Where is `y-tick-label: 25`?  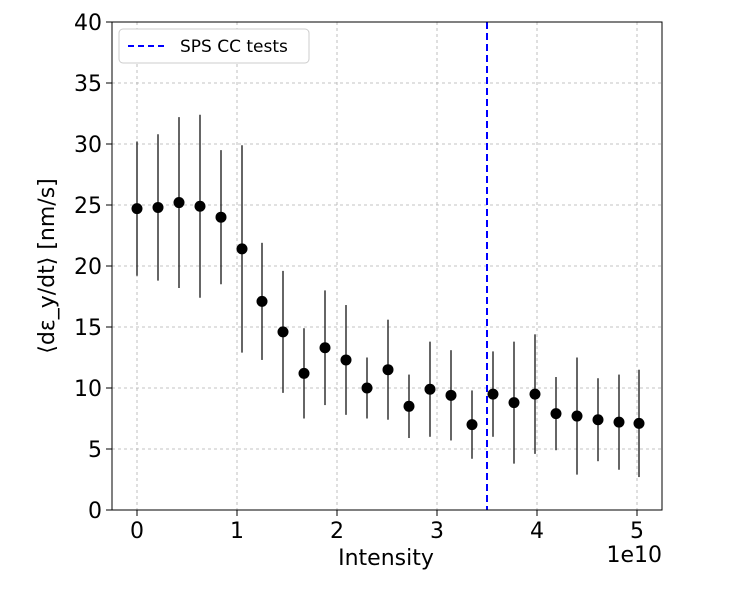
y-tick-label: 25 is located at coordinates (88, 206).